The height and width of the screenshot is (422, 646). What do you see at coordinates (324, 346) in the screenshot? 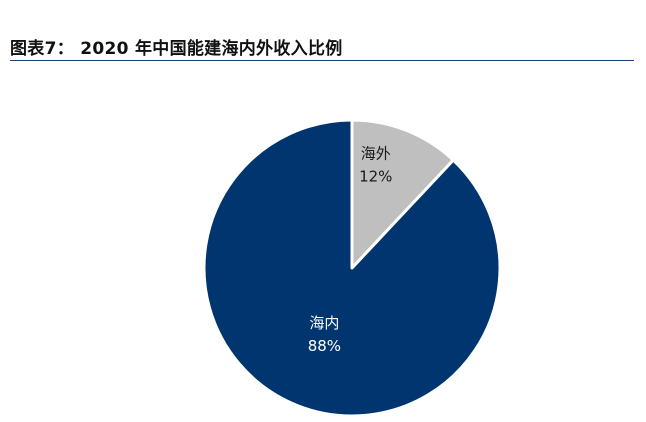
I see `slice-value-label: 88%` at bounding box center [324, 346].